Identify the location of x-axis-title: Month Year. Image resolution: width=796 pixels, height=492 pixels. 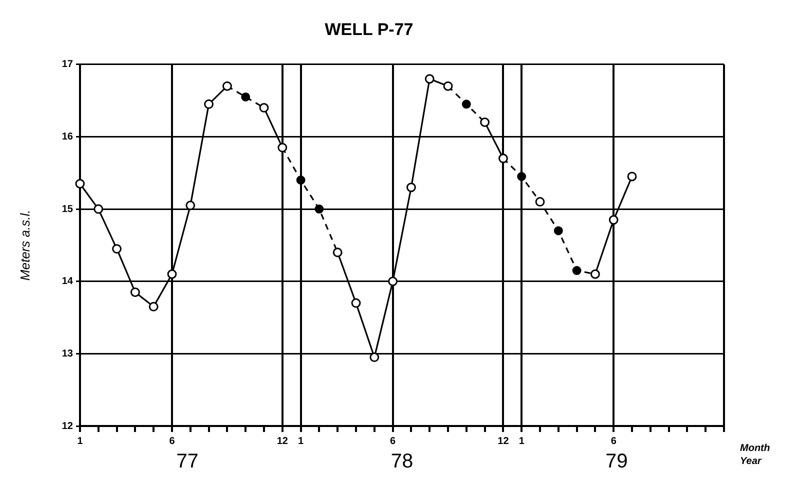
(755, 454).